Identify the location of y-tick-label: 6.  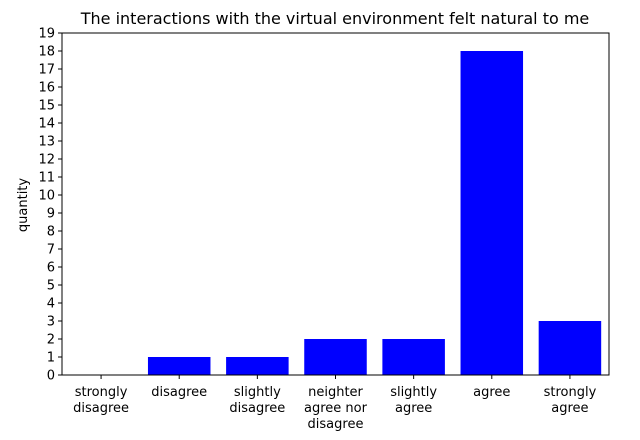
(51, 268).